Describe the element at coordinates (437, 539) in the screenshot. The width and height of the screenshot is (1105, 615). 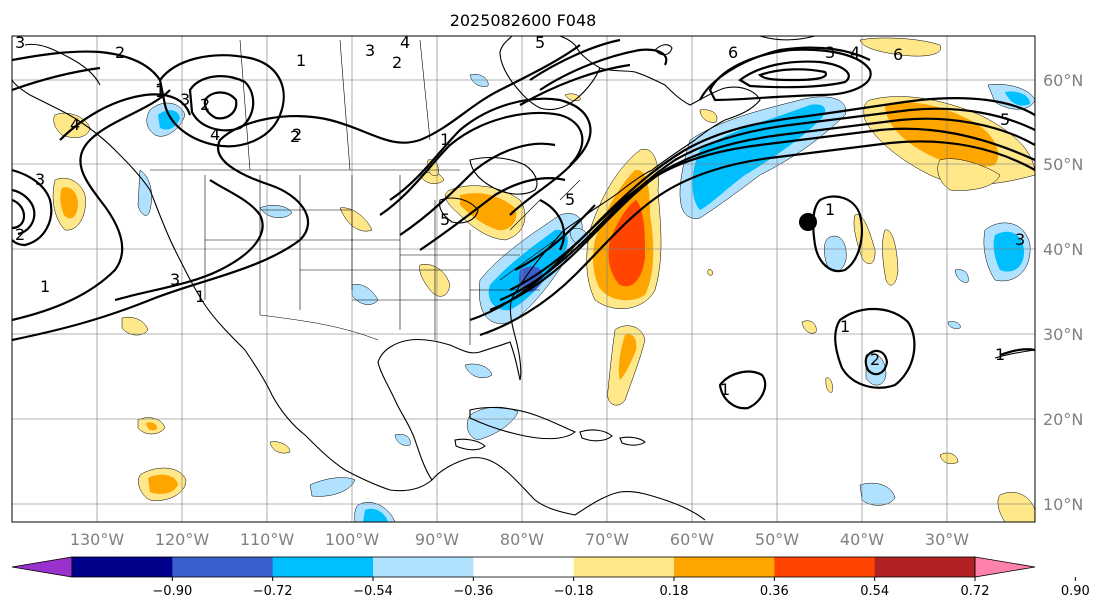
I see `lon-label: 90°W` at that location.